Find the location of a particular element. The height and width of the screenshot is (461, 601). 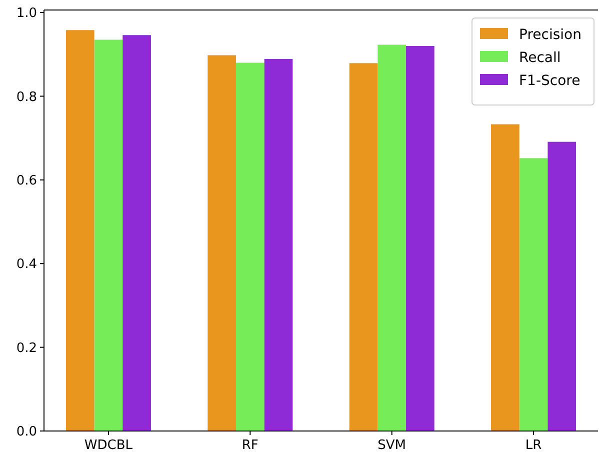

legend-label: F1-Score is located at coordinates (549, 80).